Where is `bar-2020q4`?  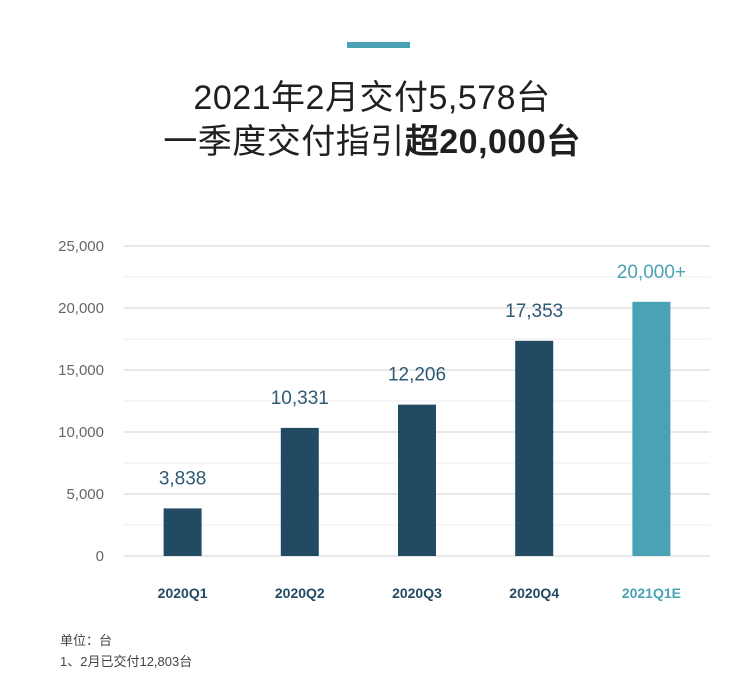
bar-2020q4 is located at coordinates (534, 448).